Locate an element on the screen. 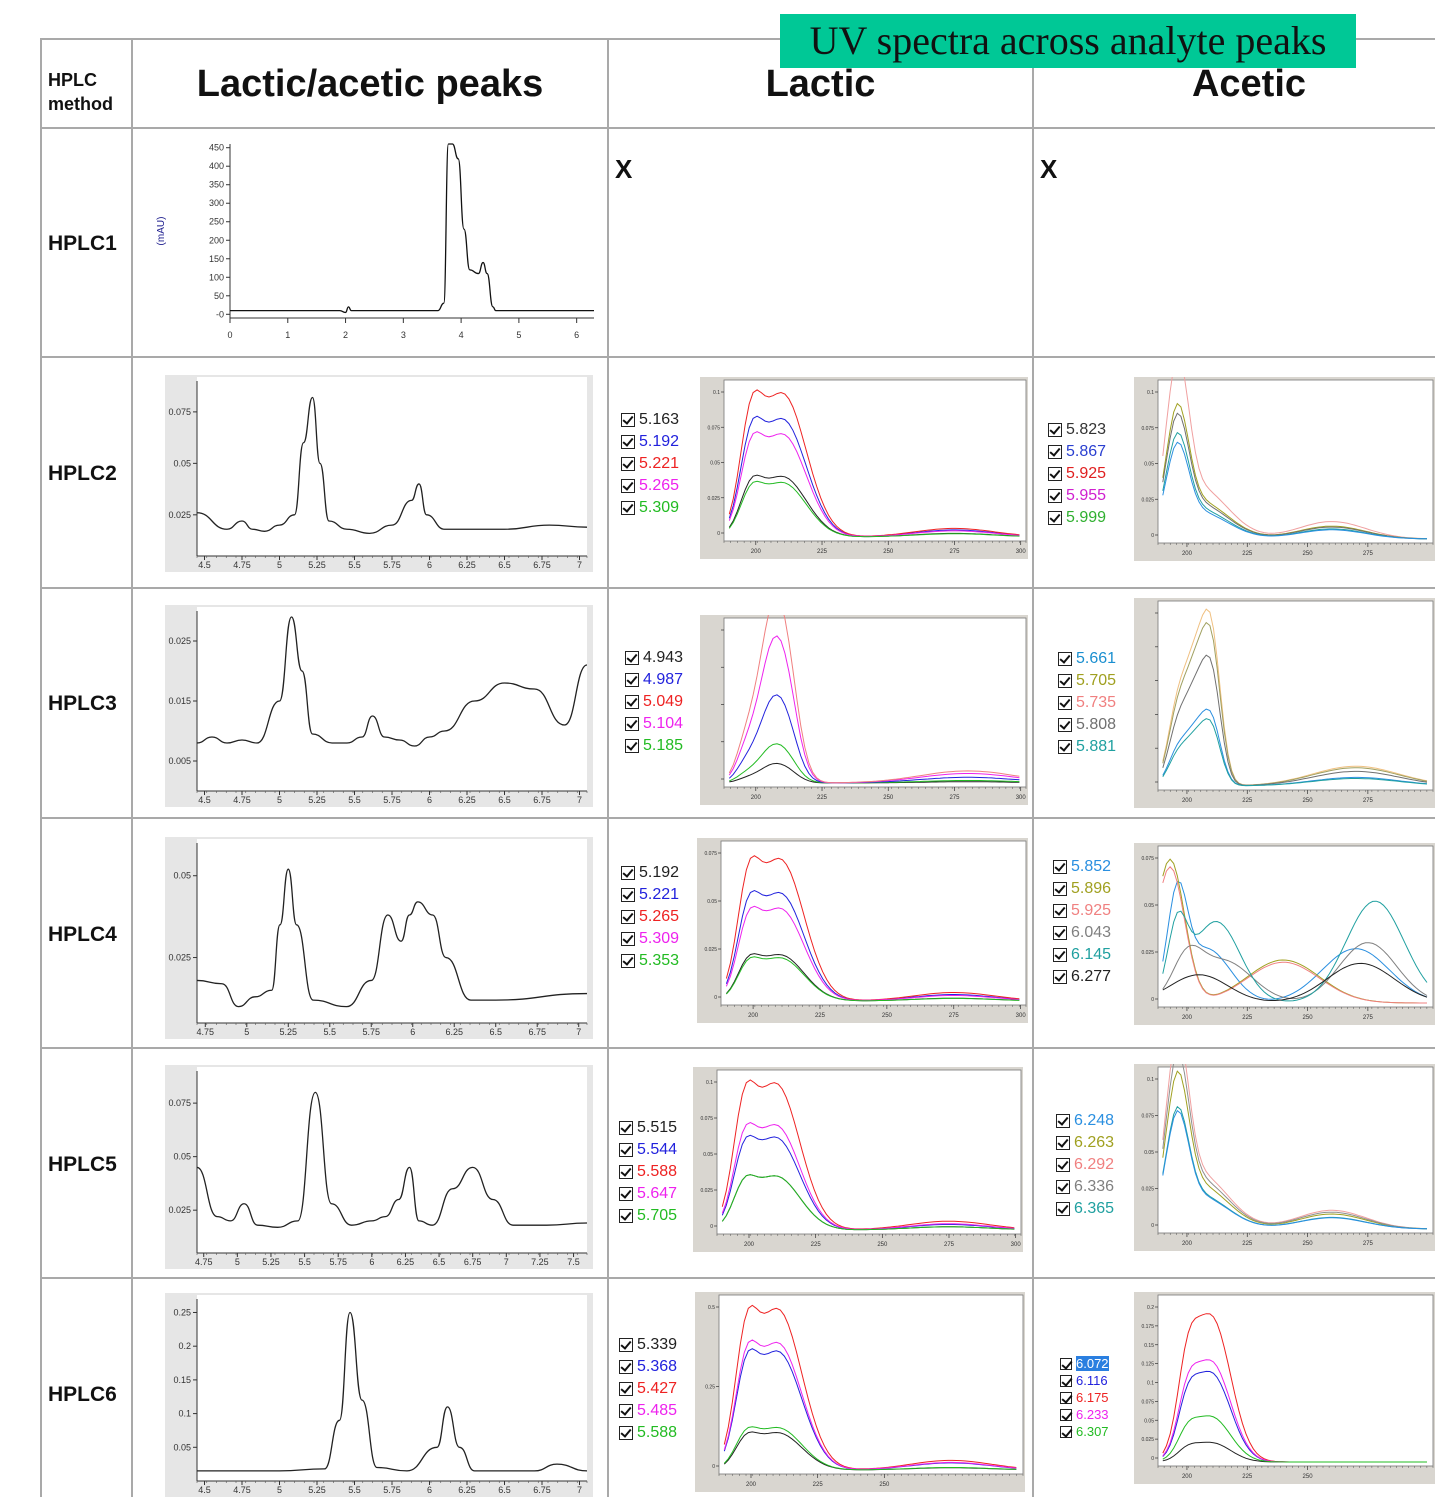 This screenshot has height=1497, width=1435. legend-checkbox-item: 6.307 is located at coordinates (1084, 1431).